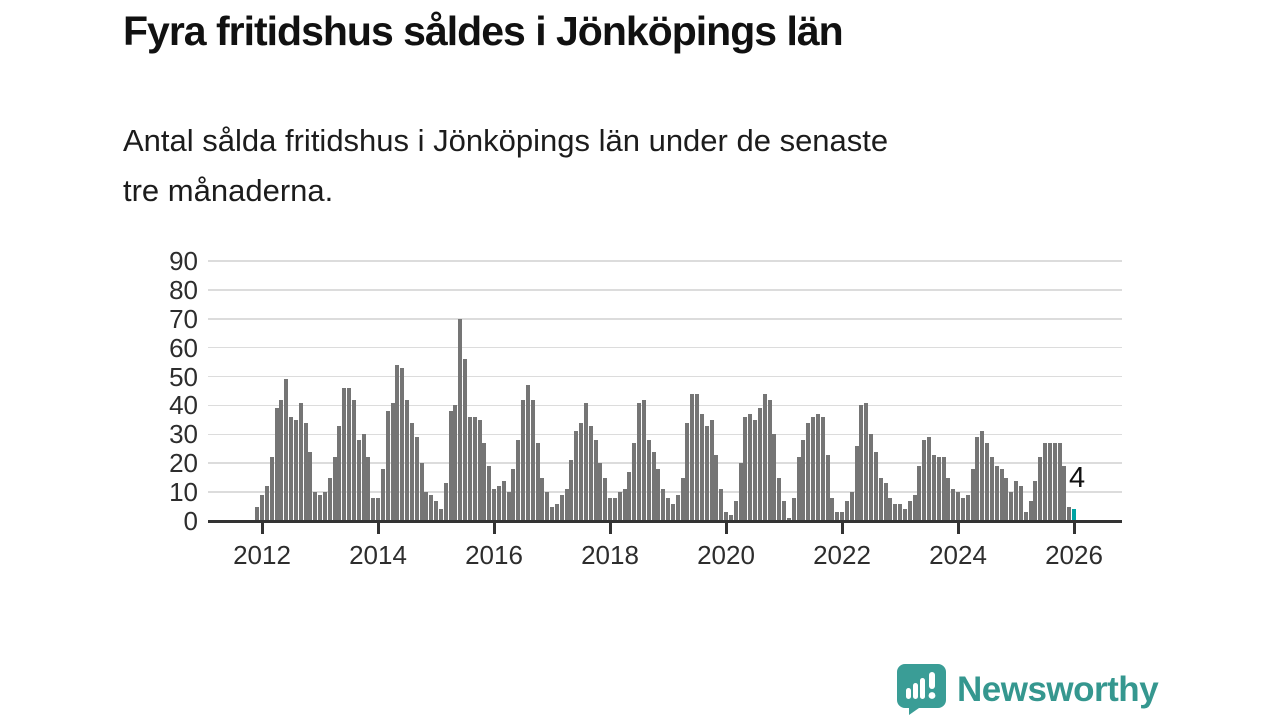  I want to click on x-axis-tick-label-2026: 2026, so click(1074, 555).